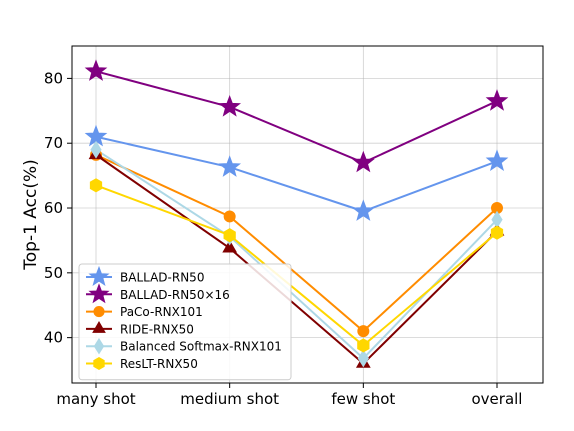 This screenshot has width=574, height=431. Describe the element at coordinates (53, 338) in the screenshot. I see `y-tick-label: 40` at that location.